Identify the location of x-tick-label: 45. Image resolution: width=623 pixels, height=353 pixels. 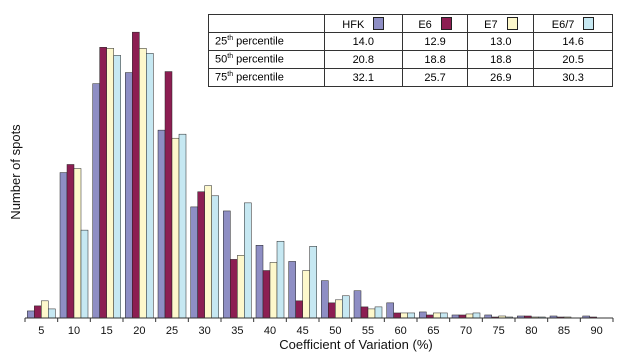
(303, 331).